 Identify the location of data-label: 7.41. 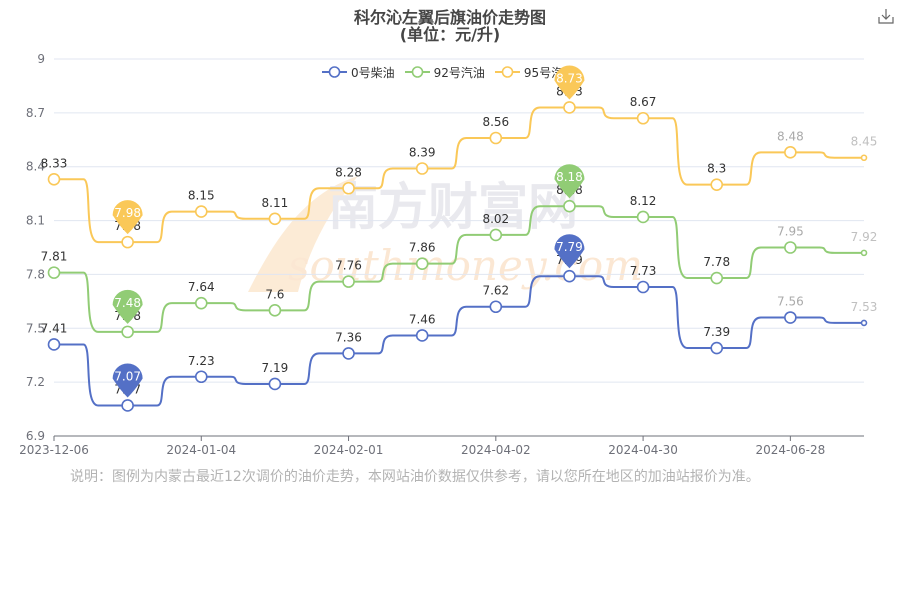
(54, 328).